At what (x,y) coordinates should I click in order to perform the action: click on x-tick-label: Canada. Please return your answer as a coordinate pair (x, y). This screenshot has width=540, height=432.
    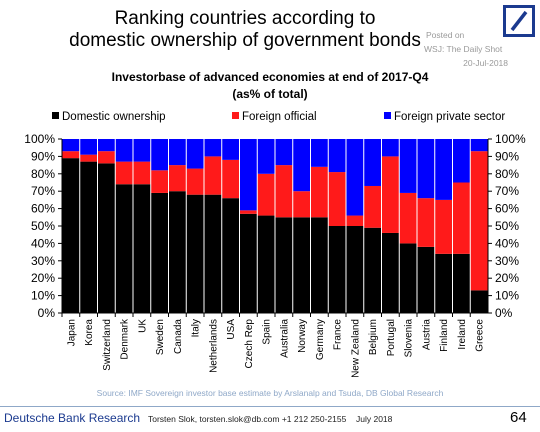
    Looking at the image, I should click on (178, 336).